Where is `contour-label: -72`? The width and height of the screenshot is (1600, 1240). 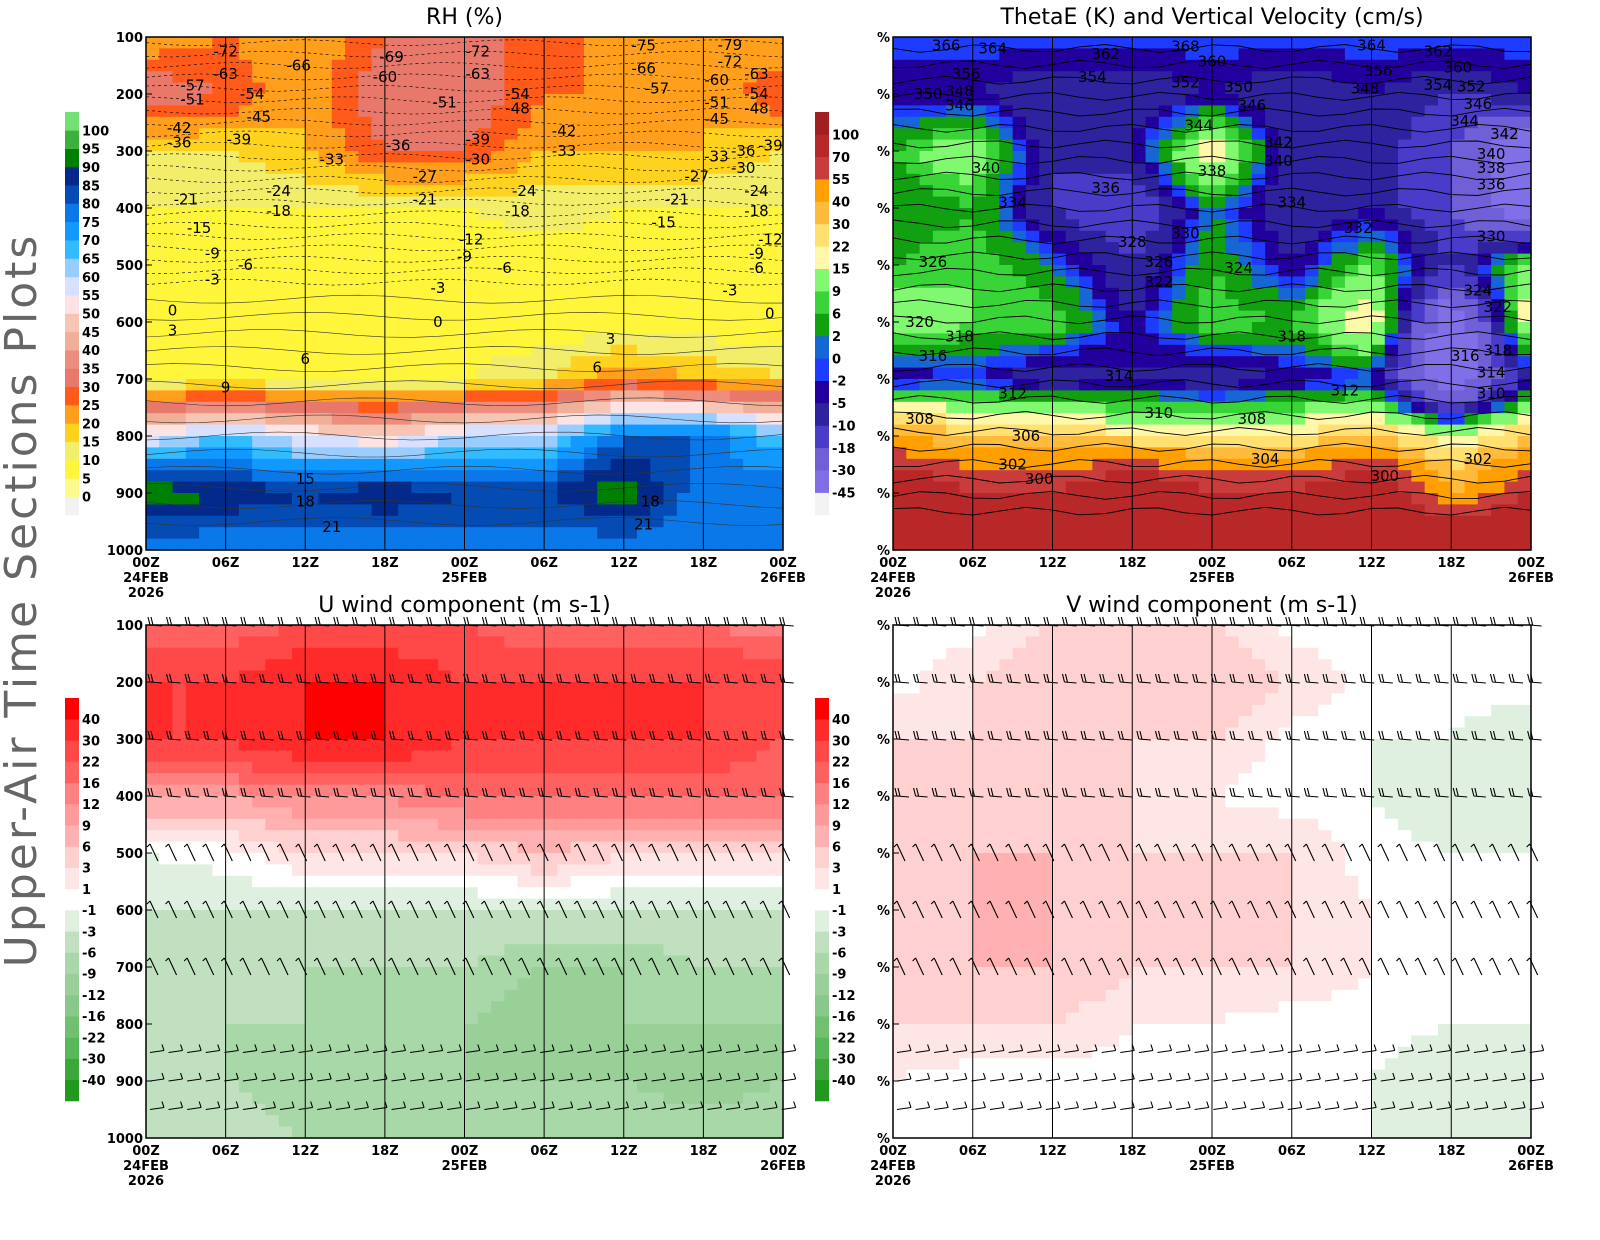 contour-label: -72 is located at coordinates (478, 51).